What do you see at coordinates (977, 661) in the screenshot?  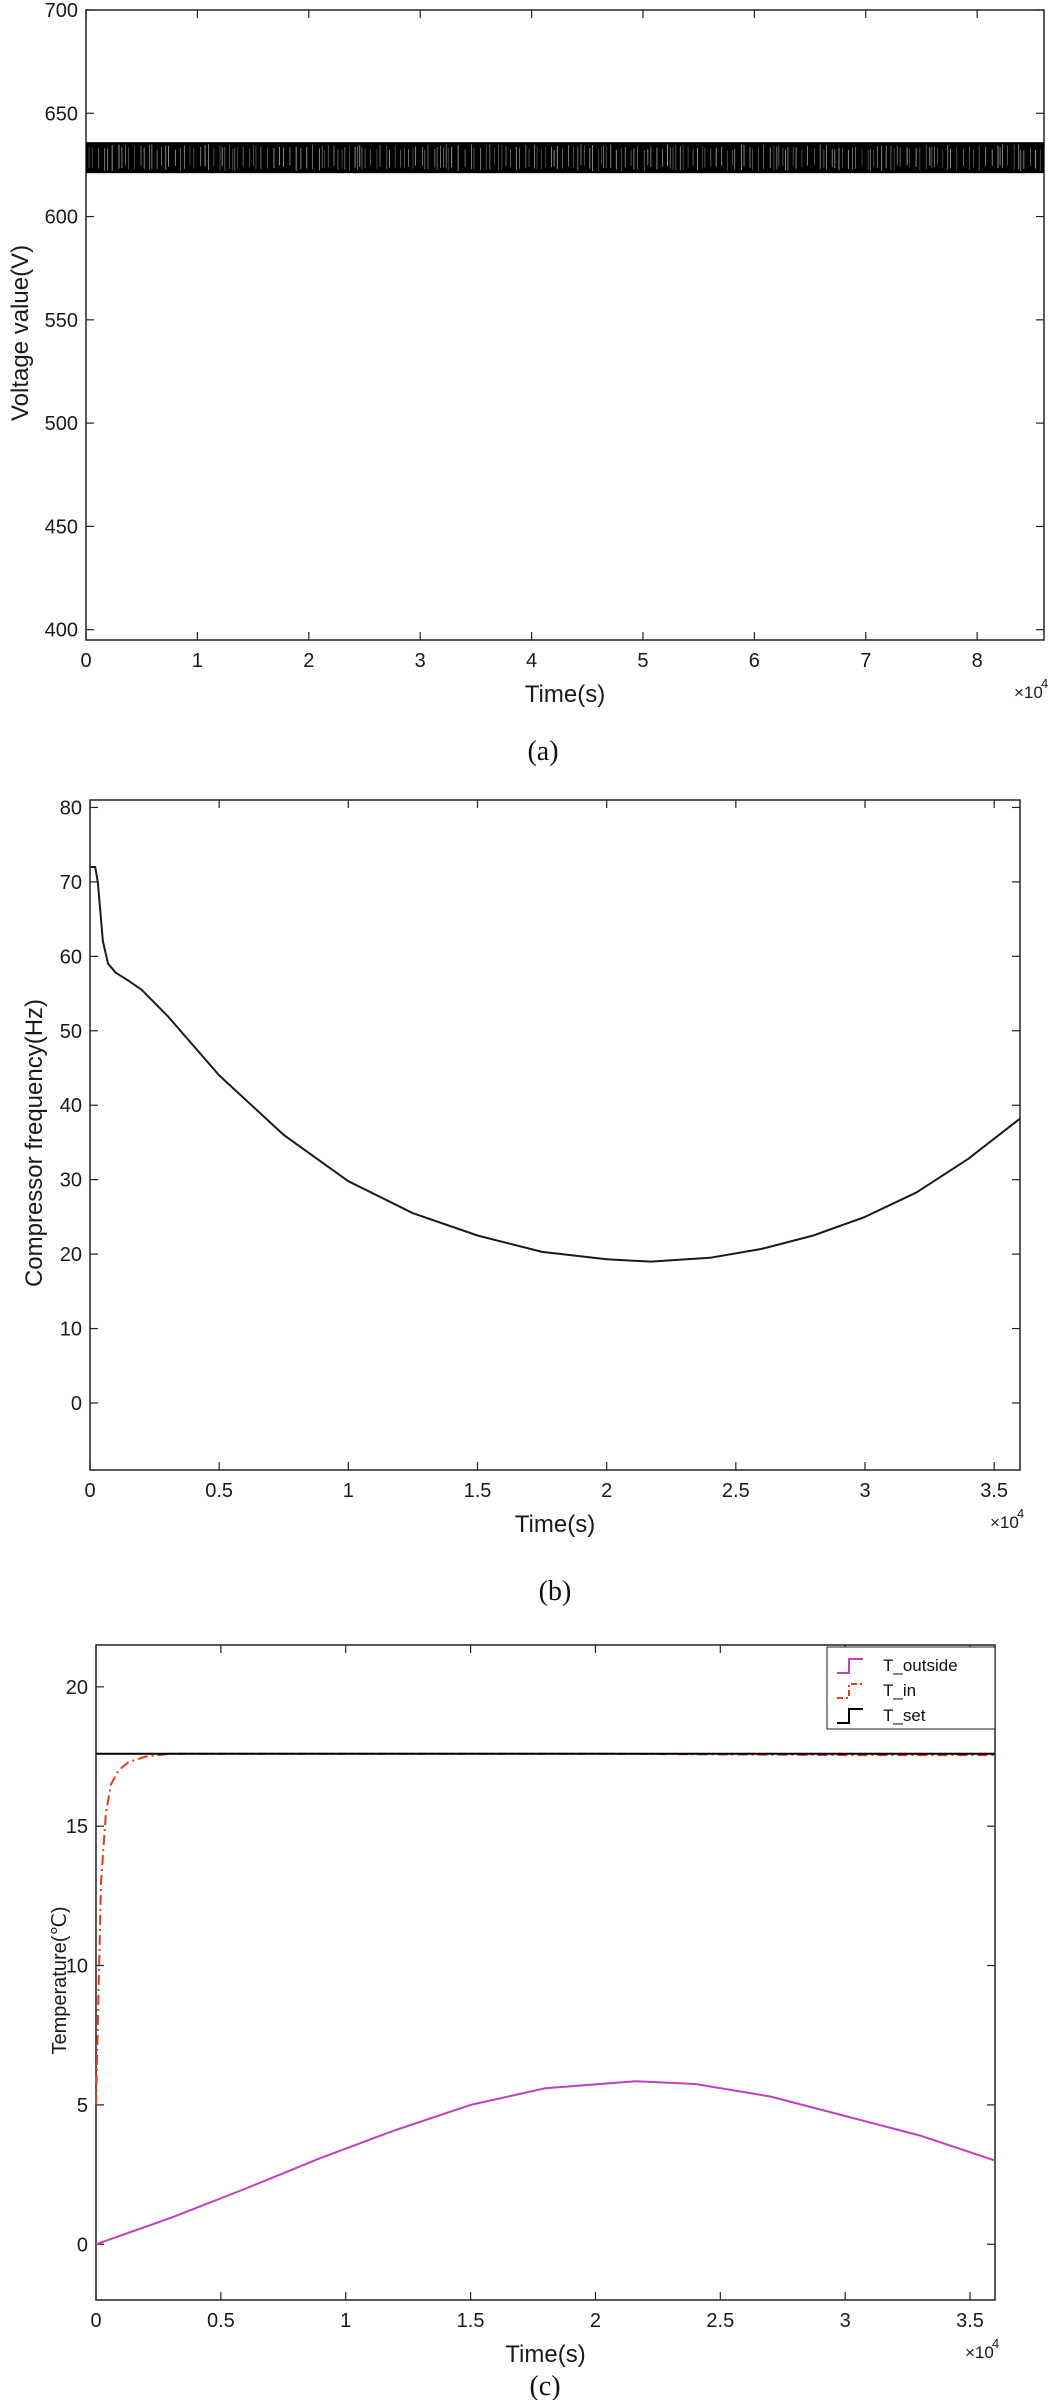 I see `x-tick-label: 8` at bounding box center [977, 661].